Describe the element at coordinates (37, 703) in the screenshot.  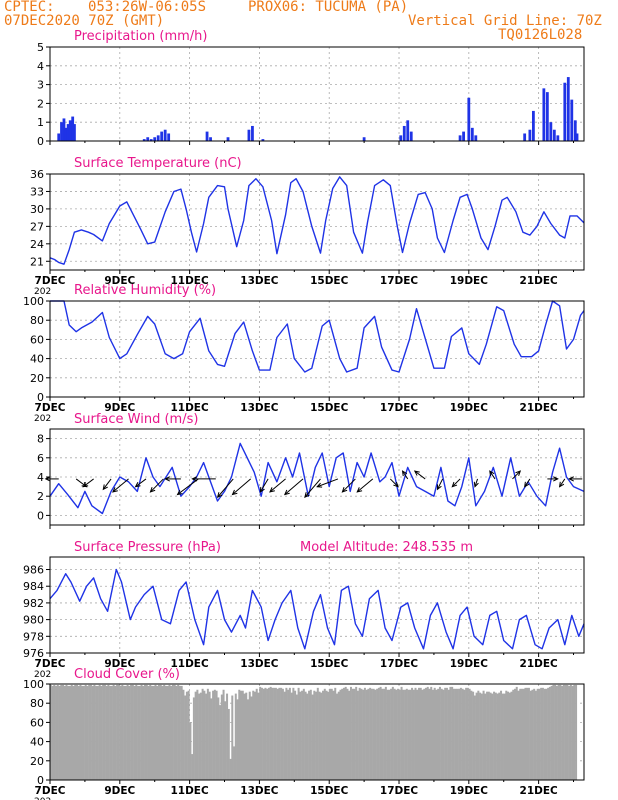
I see `y-tick-label: 80` at that location.